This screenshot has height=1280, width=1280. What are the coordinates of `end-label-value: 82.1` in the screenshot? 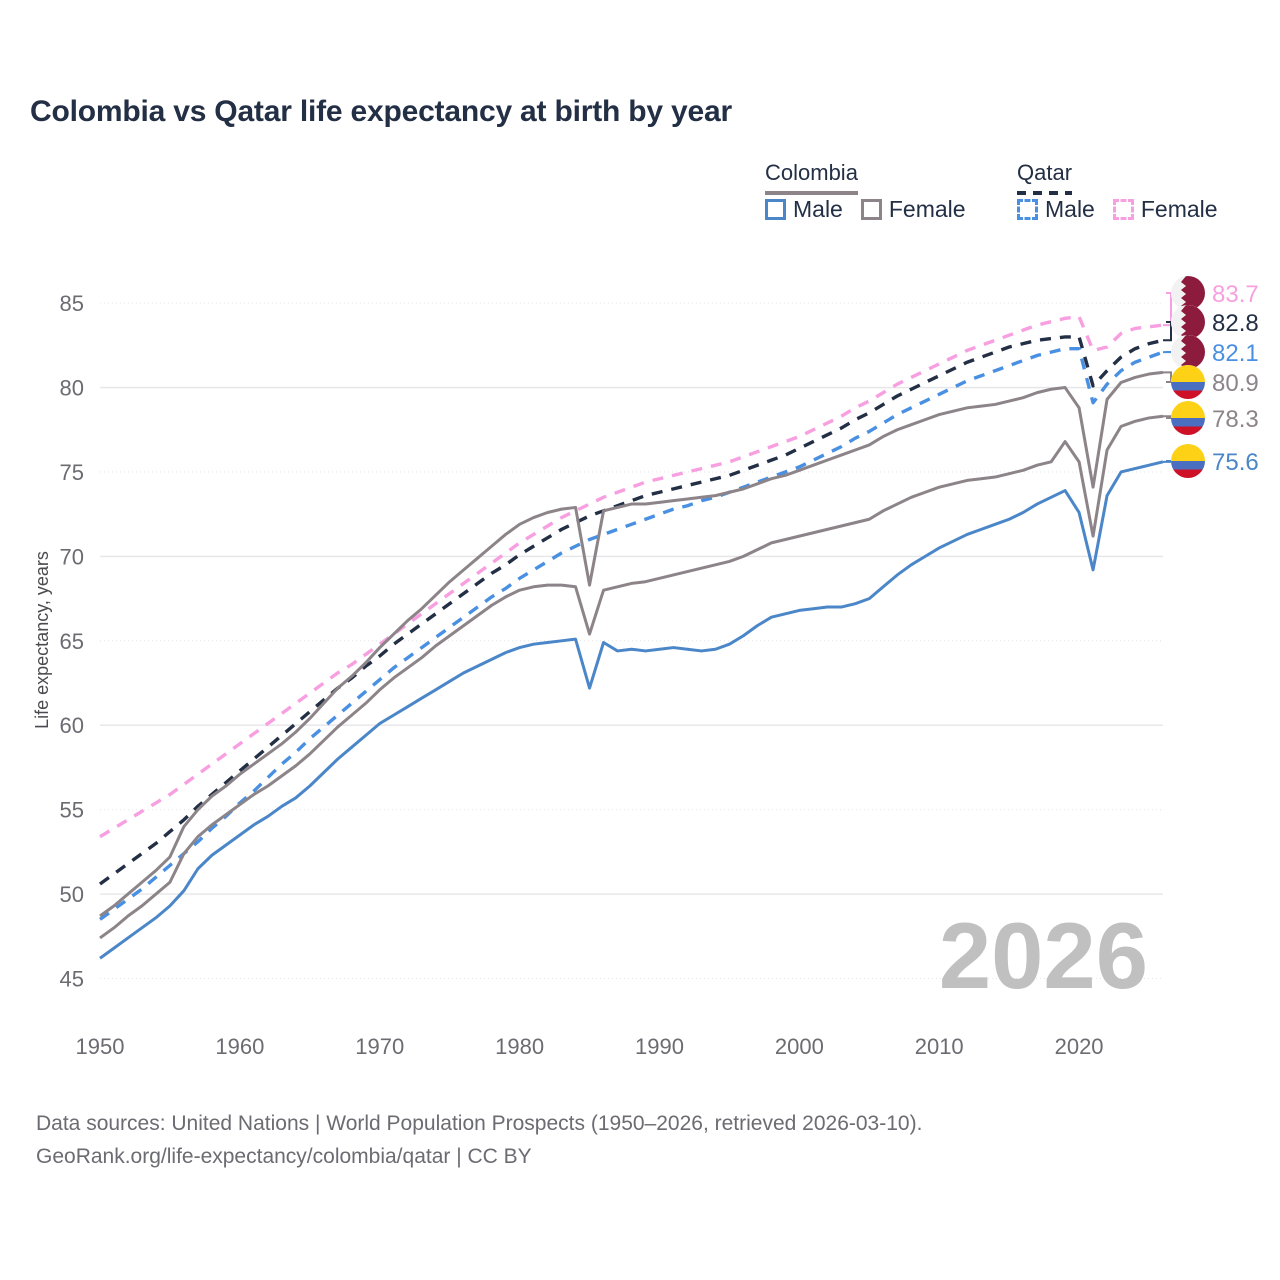 It's located at (1235, 353).